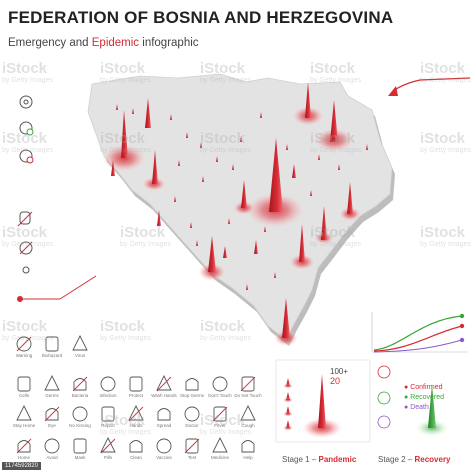 The height and width of the screenshot is (474, 474). I want to click on icon-label: Stay Home, so click(24, 425).